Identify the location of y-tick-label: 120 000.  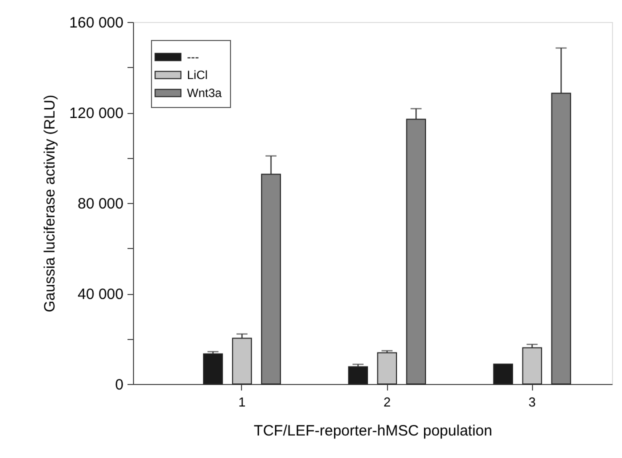
(96, 113).